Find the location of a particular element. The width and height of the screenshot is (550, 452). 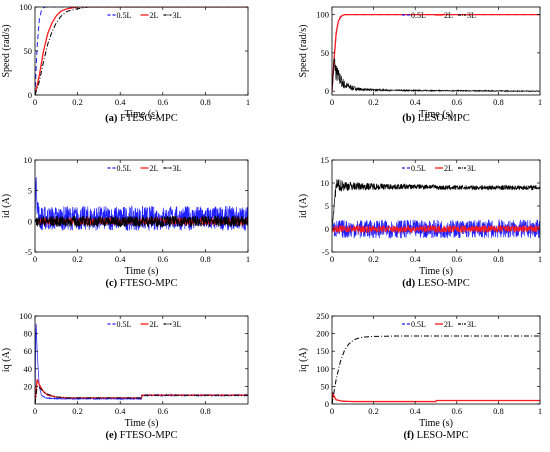

y-tick-label: 250 is located at coordinates (322, 316).